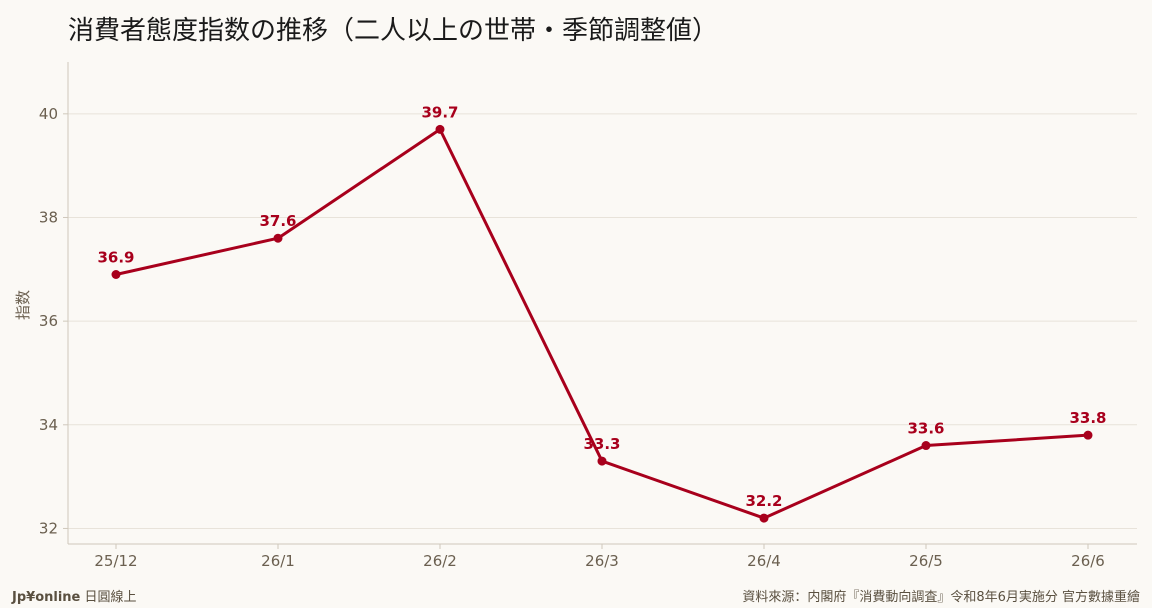  Describe the element at coordinates (48, 114) in the screenshot. I see `y-tick-label: 40` at that location.